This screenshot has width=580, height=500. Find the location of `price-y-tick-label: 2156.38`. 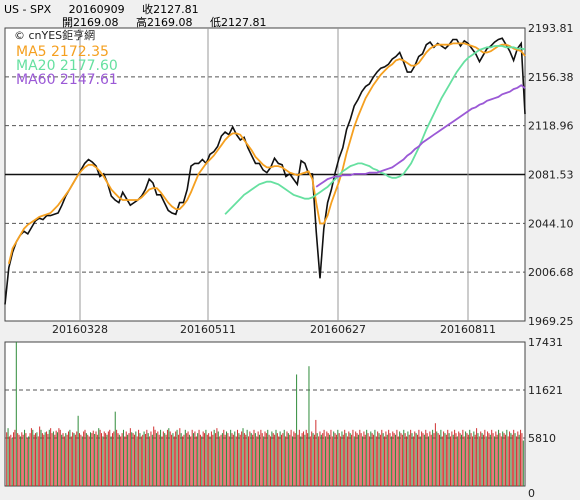

price-y-tick-label: 2156.38 is located at coordinates (551, 77).